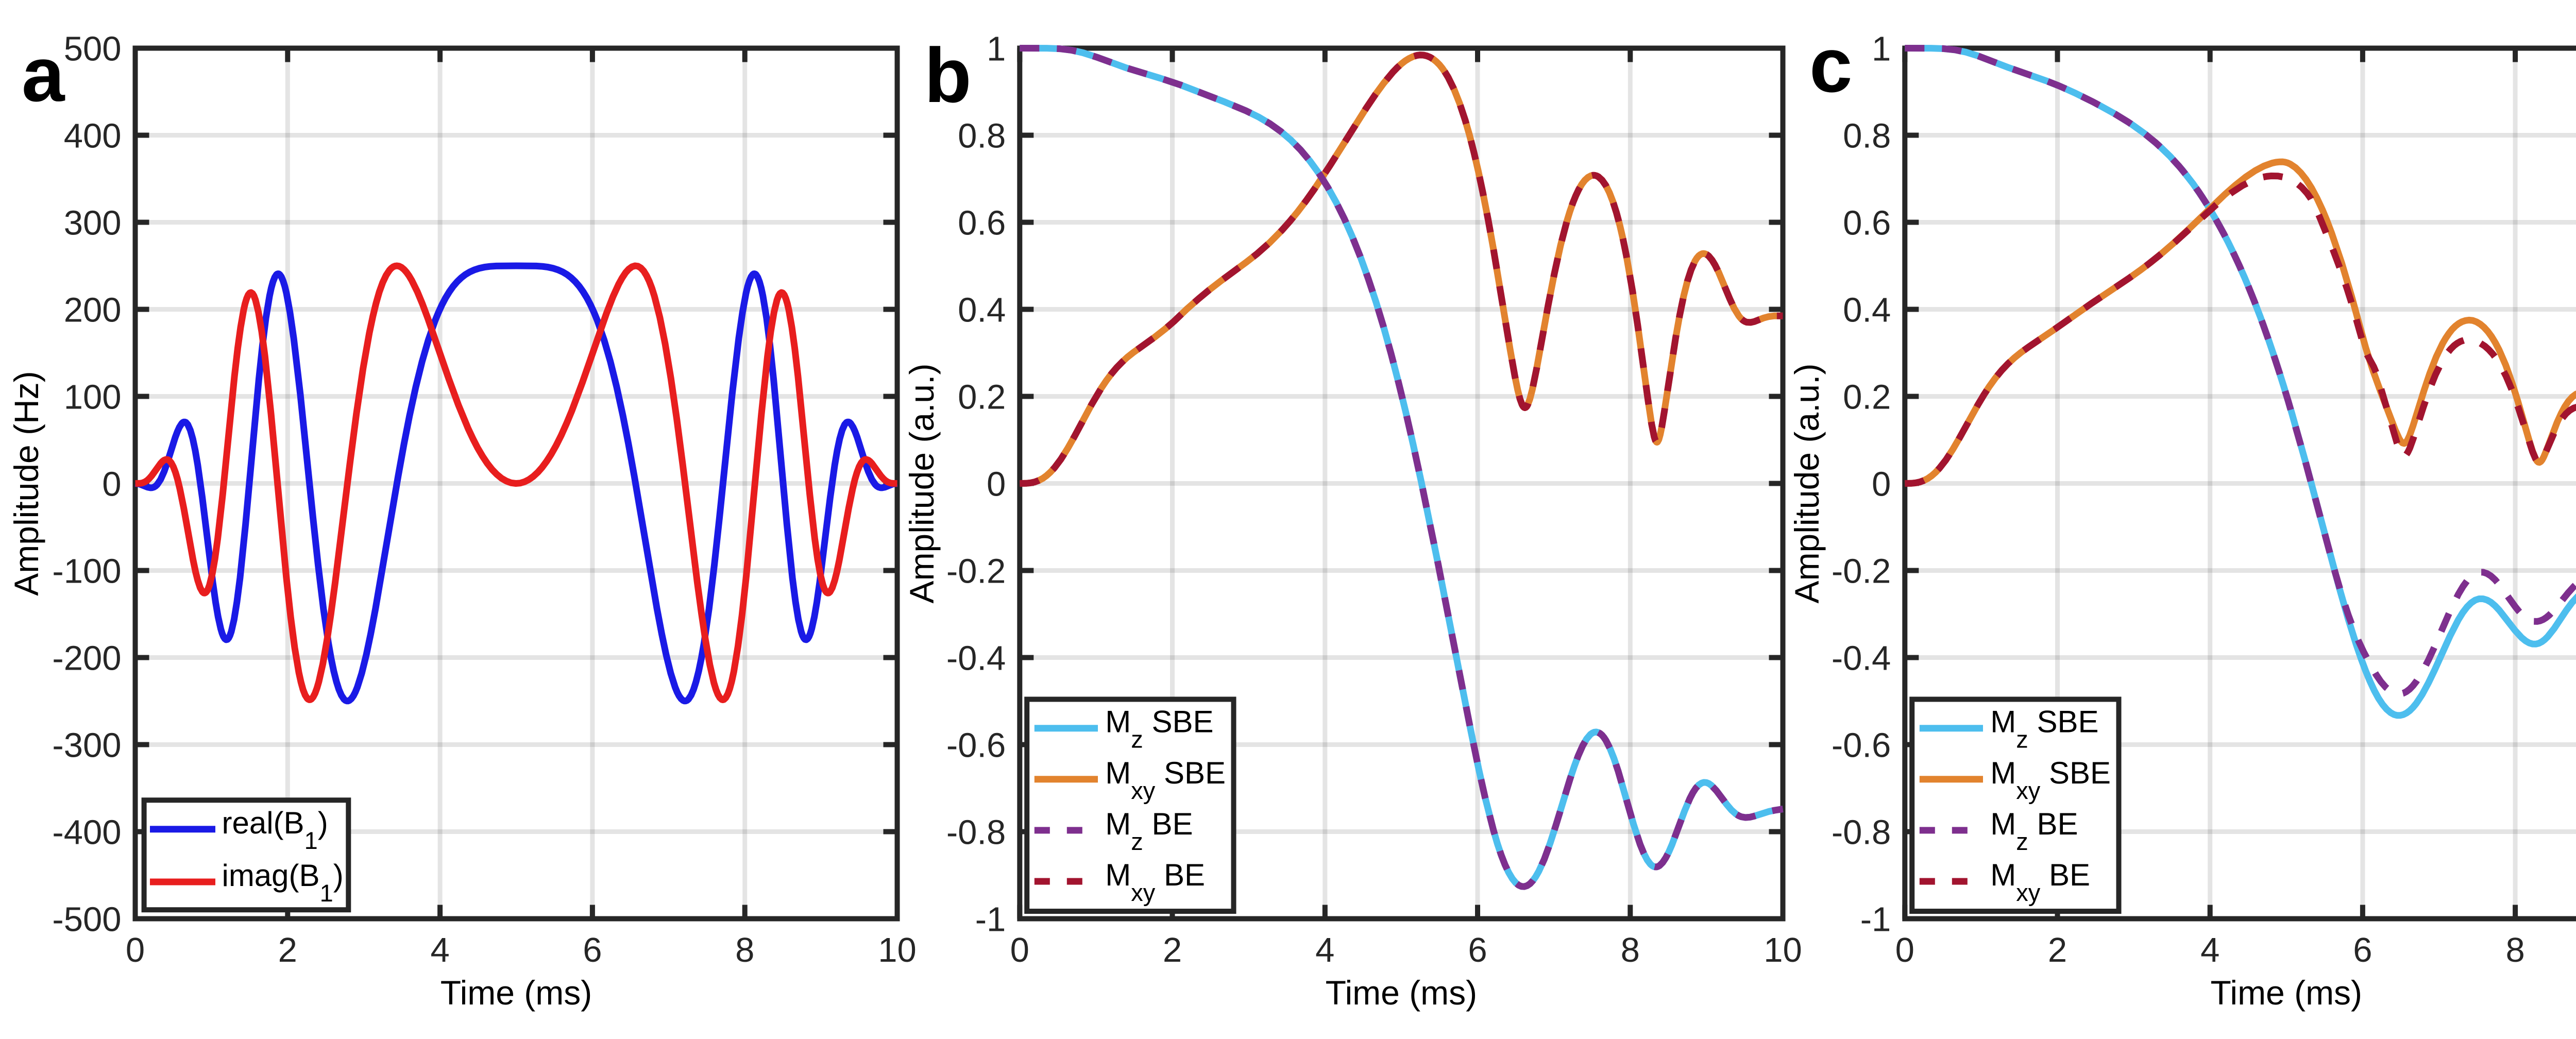 This screenshot has width=2576, height=1039. What do you see at coordinates (93, 223) in the screenshot?
I see `svg-text: 300` at bounding box center [93, 223].